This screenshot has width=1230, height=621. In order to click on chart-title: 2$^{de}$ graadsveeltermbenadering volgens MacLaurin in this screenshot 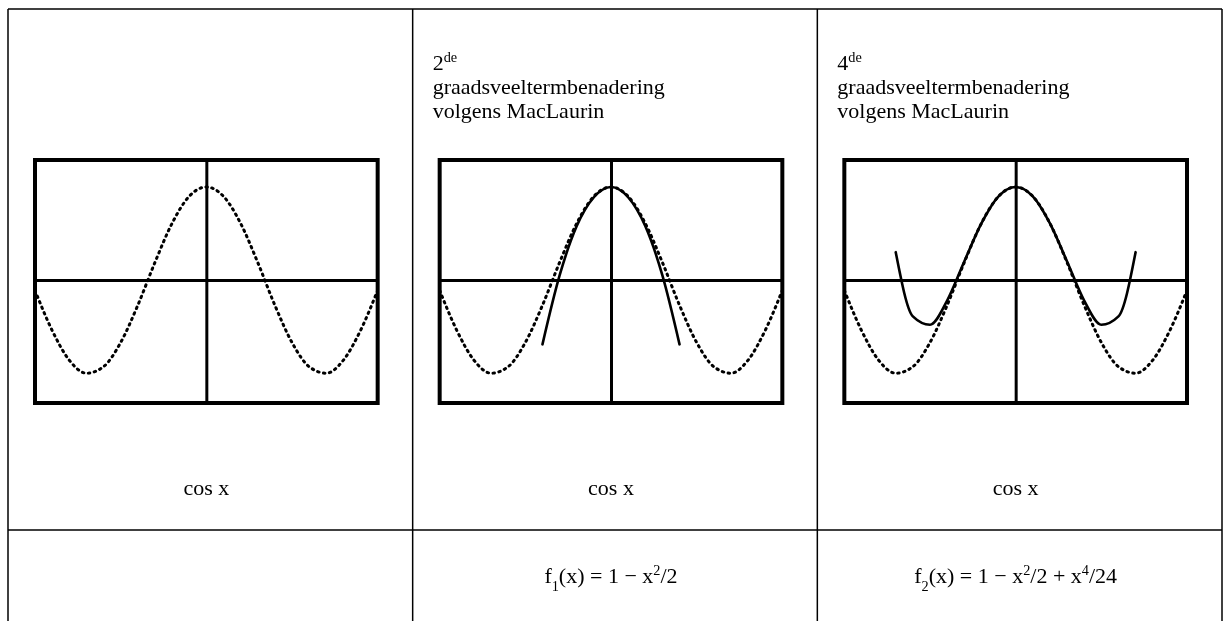, I will do `click(548, 86)`.